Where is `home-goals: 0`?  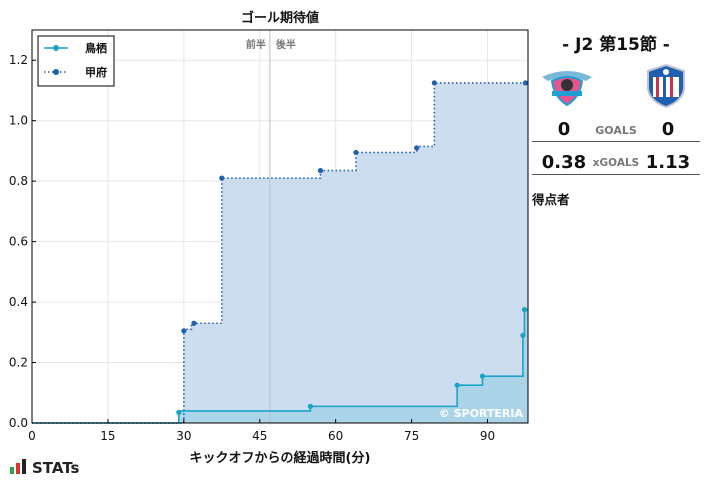 home-goals: 0 is located at coordinates (564, 129).